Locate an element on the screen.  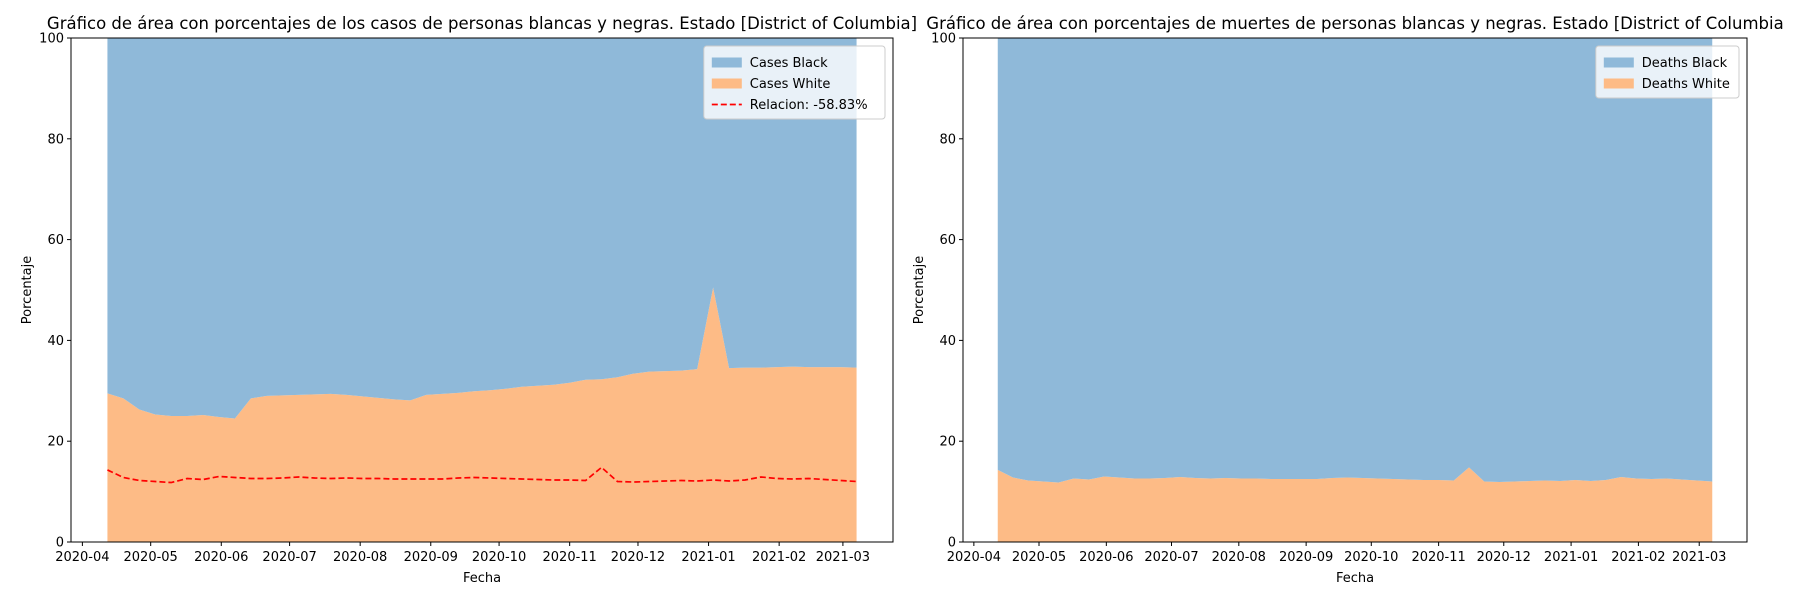
legend-label: Cases White is located at coordinates (790, 84).